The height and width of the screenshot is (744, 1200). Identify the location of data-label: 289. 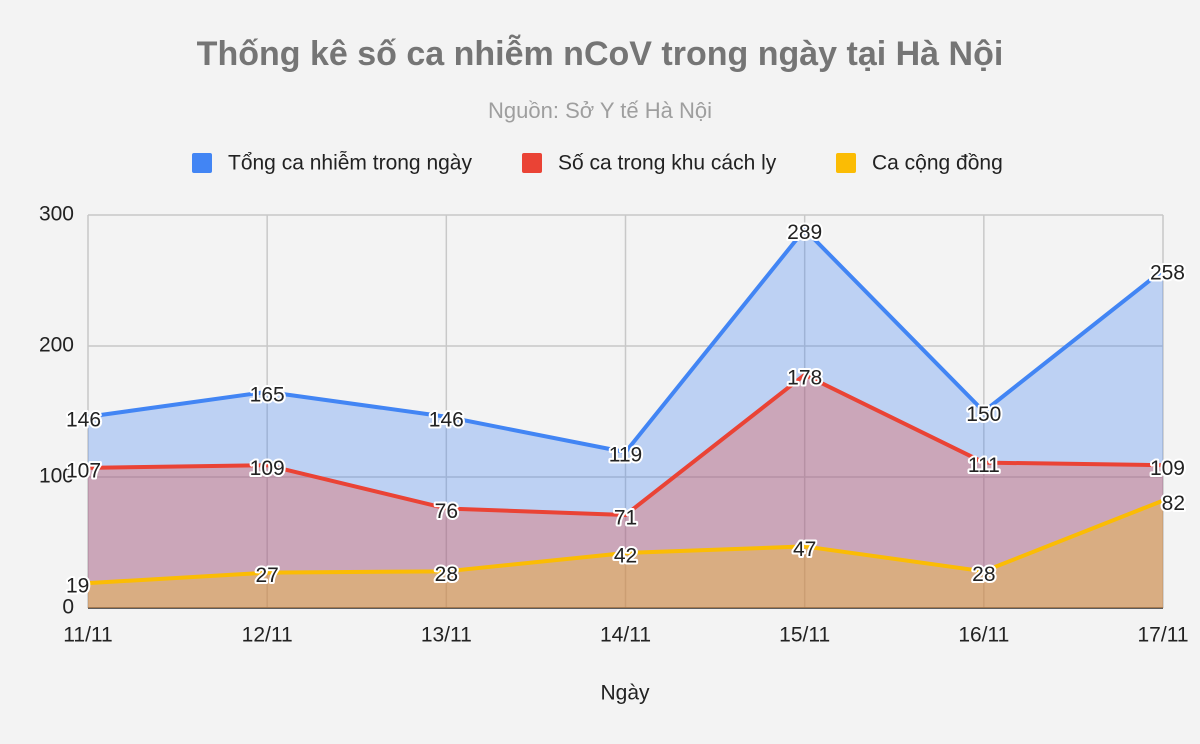
(804, 232).